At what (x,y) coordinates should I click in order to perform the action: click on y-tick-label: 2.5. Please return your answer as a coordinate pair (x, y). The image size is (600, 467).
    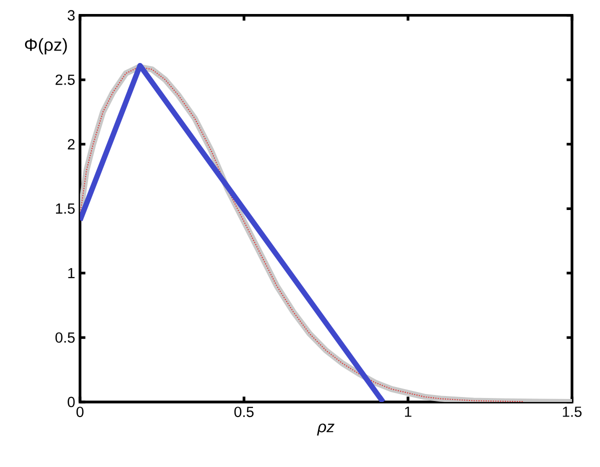
    Looking at the image, I should click on (65, 79).